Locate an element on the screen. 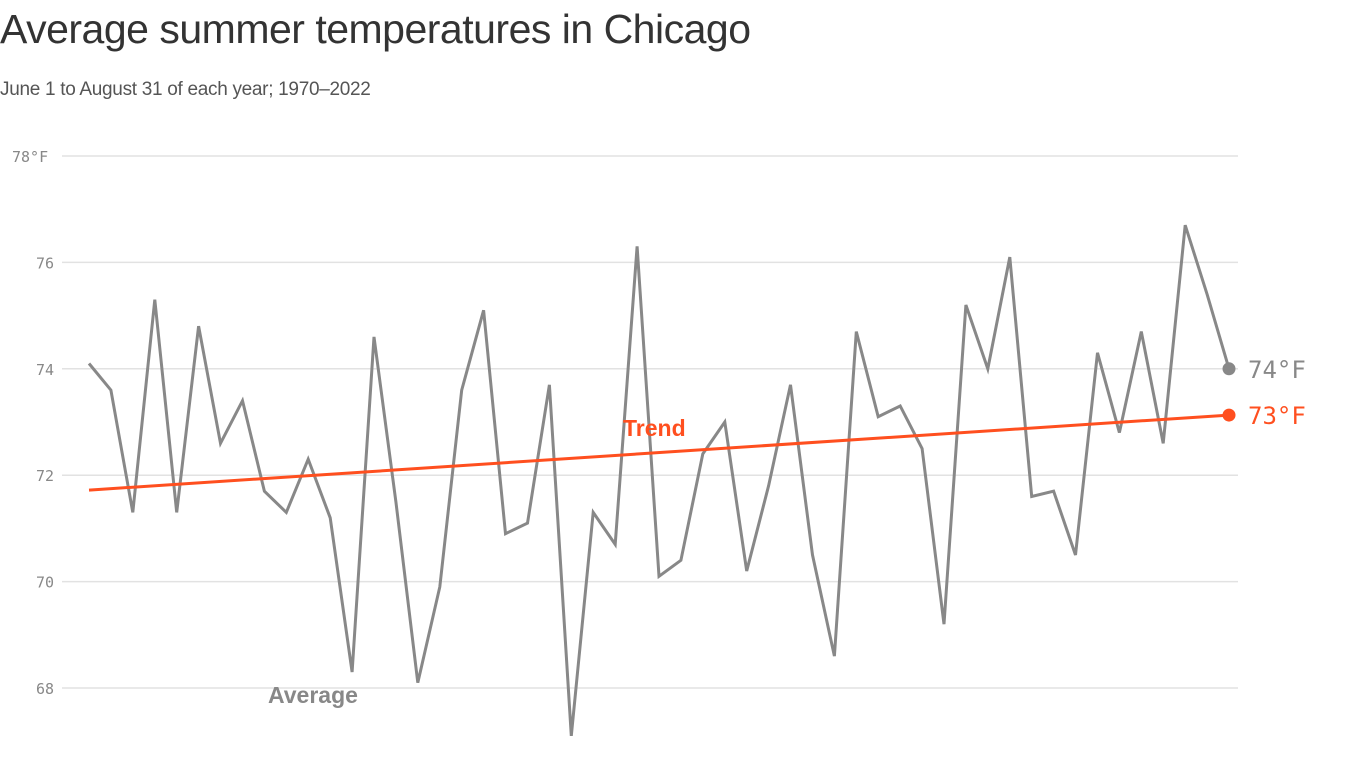  chart-title: Average summer temperatures in Chicago is located at coordinates (375, 29).